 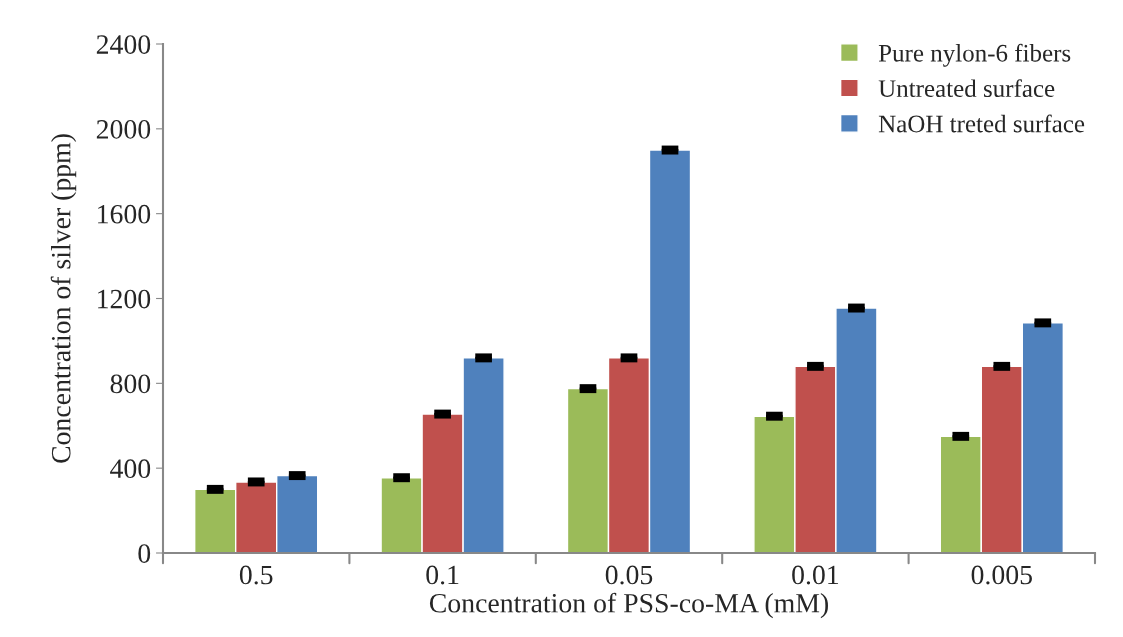 I want to click on y-tick-label: 0, so click(x=144, y=553).